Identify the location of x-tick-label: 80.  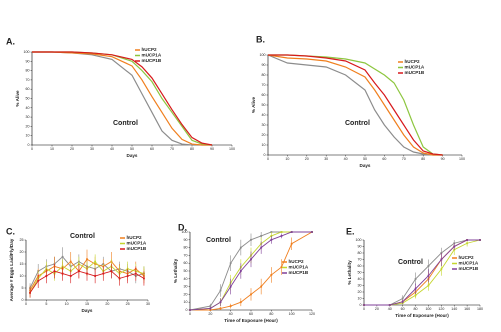
(192, 149).